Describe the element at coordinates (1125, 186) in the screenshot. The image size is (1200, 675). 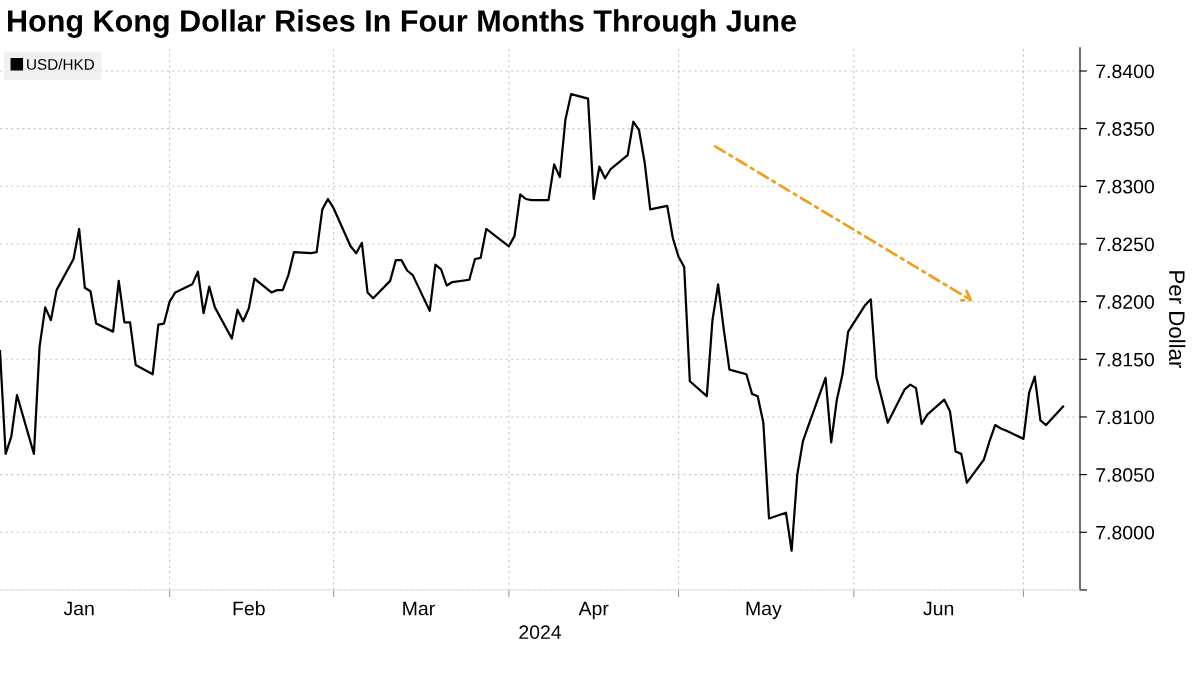
I see `y-tick-label: 7.8300` at that location.